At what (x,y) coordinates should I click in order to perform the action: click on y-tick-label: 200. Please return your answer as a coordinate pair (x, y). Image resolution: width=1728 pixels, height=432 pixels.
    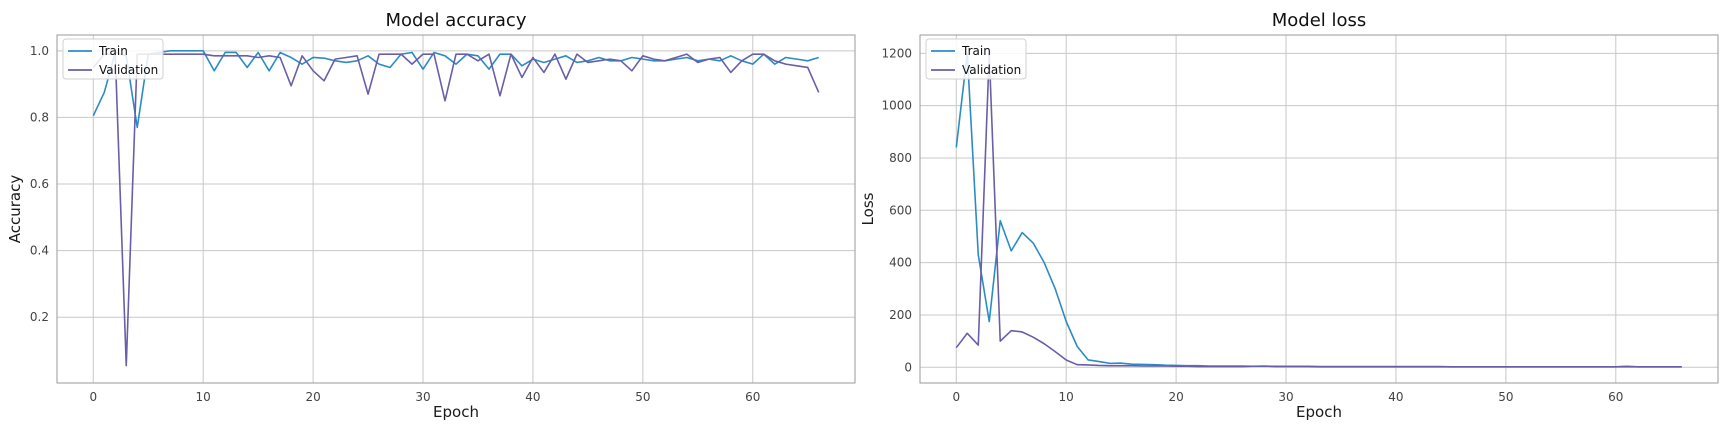
    Looking at the image, I should click on (900, 315).